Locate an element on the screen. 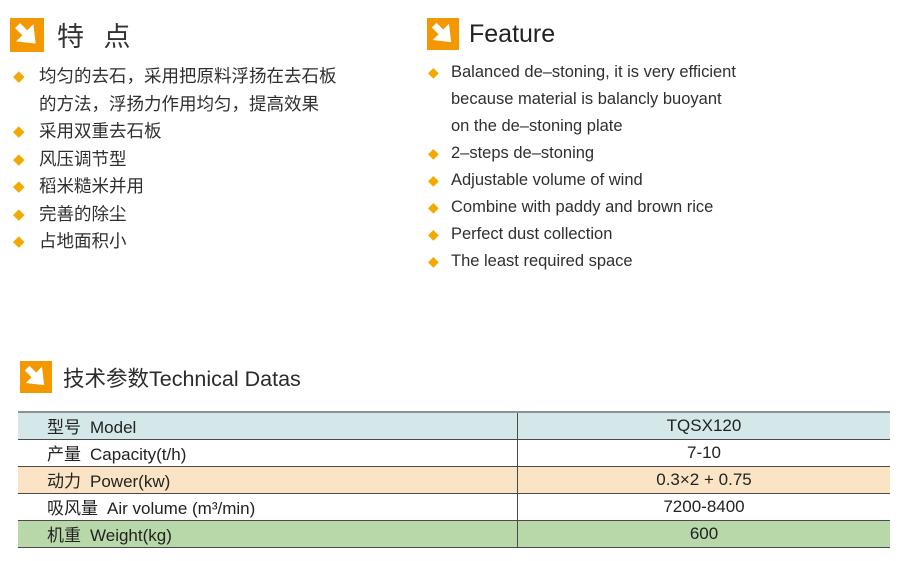 Image resolution: width=900 pixels, height=561 pixels. feature-item-text: Combine with paddy and brown rice is located at coordinates (582, 207).